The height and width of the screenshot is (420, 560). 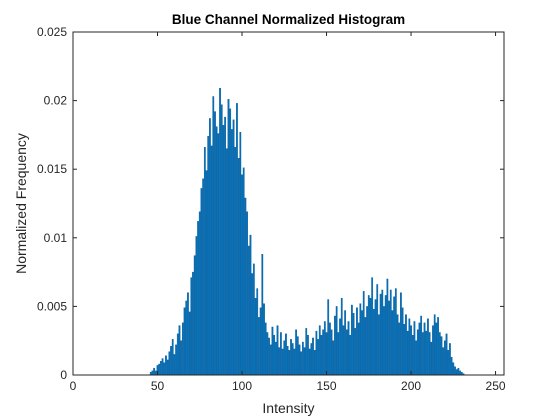 I want to click on y-tick-label: 0.005, so click(x=52, y=306).